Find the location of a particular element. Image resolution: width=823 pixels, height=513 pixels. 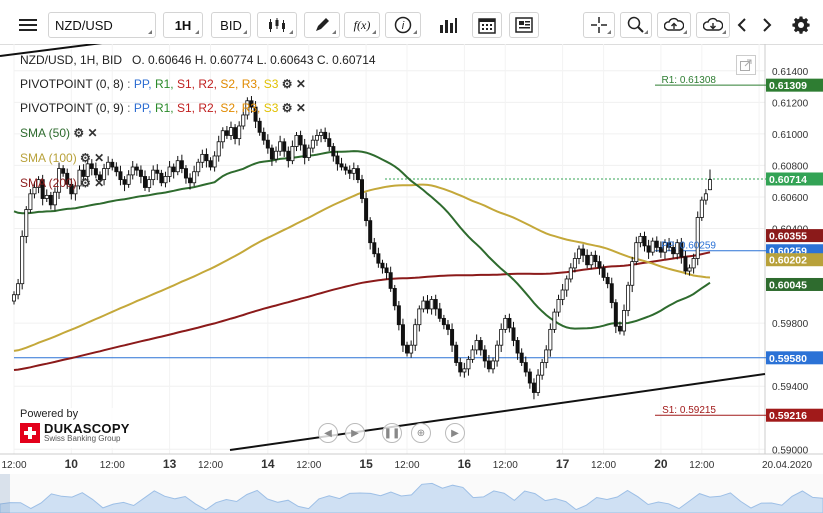

pp-label: PP: 0.60259 is located at coordinates (688, 246).